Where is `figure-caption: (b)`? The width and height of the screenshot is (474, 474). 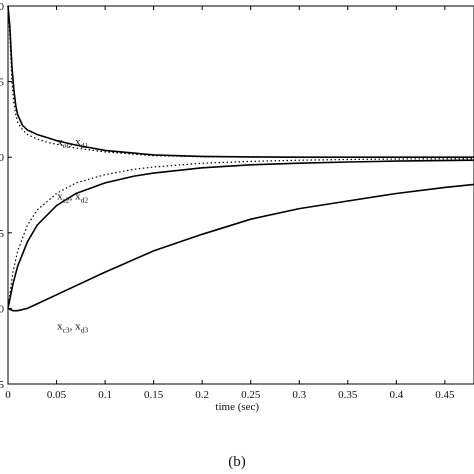
figure-caption: (b) is located at coordinates (237, 462).